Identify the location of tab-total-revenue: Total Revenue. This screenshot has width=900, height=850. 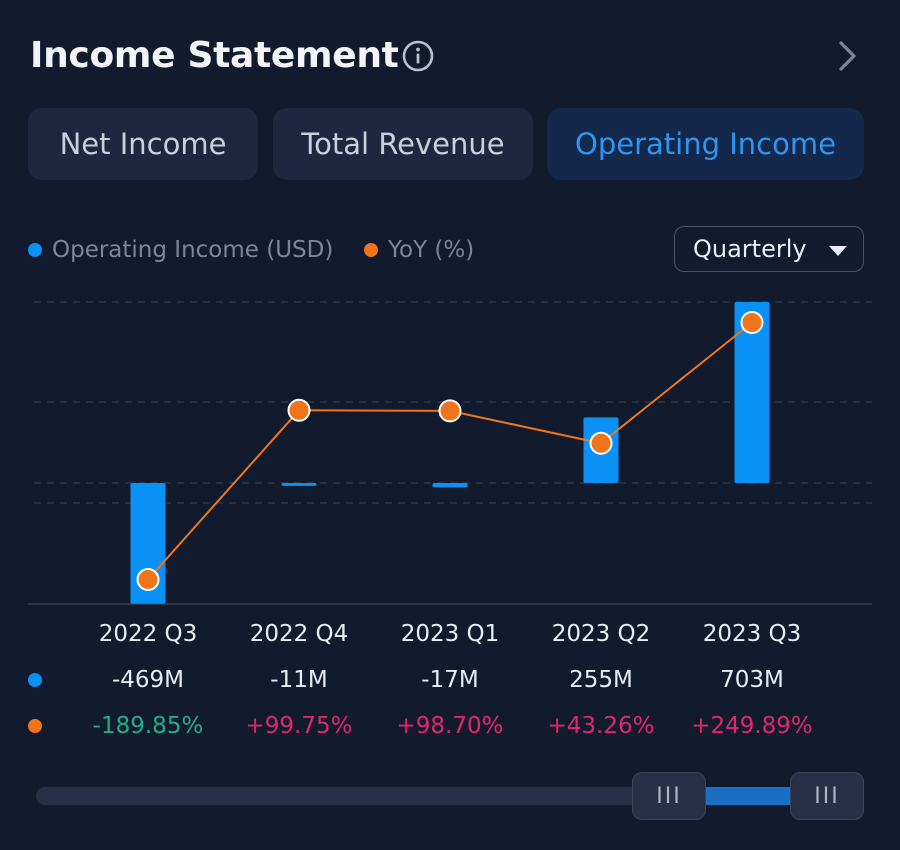
(403, 144).